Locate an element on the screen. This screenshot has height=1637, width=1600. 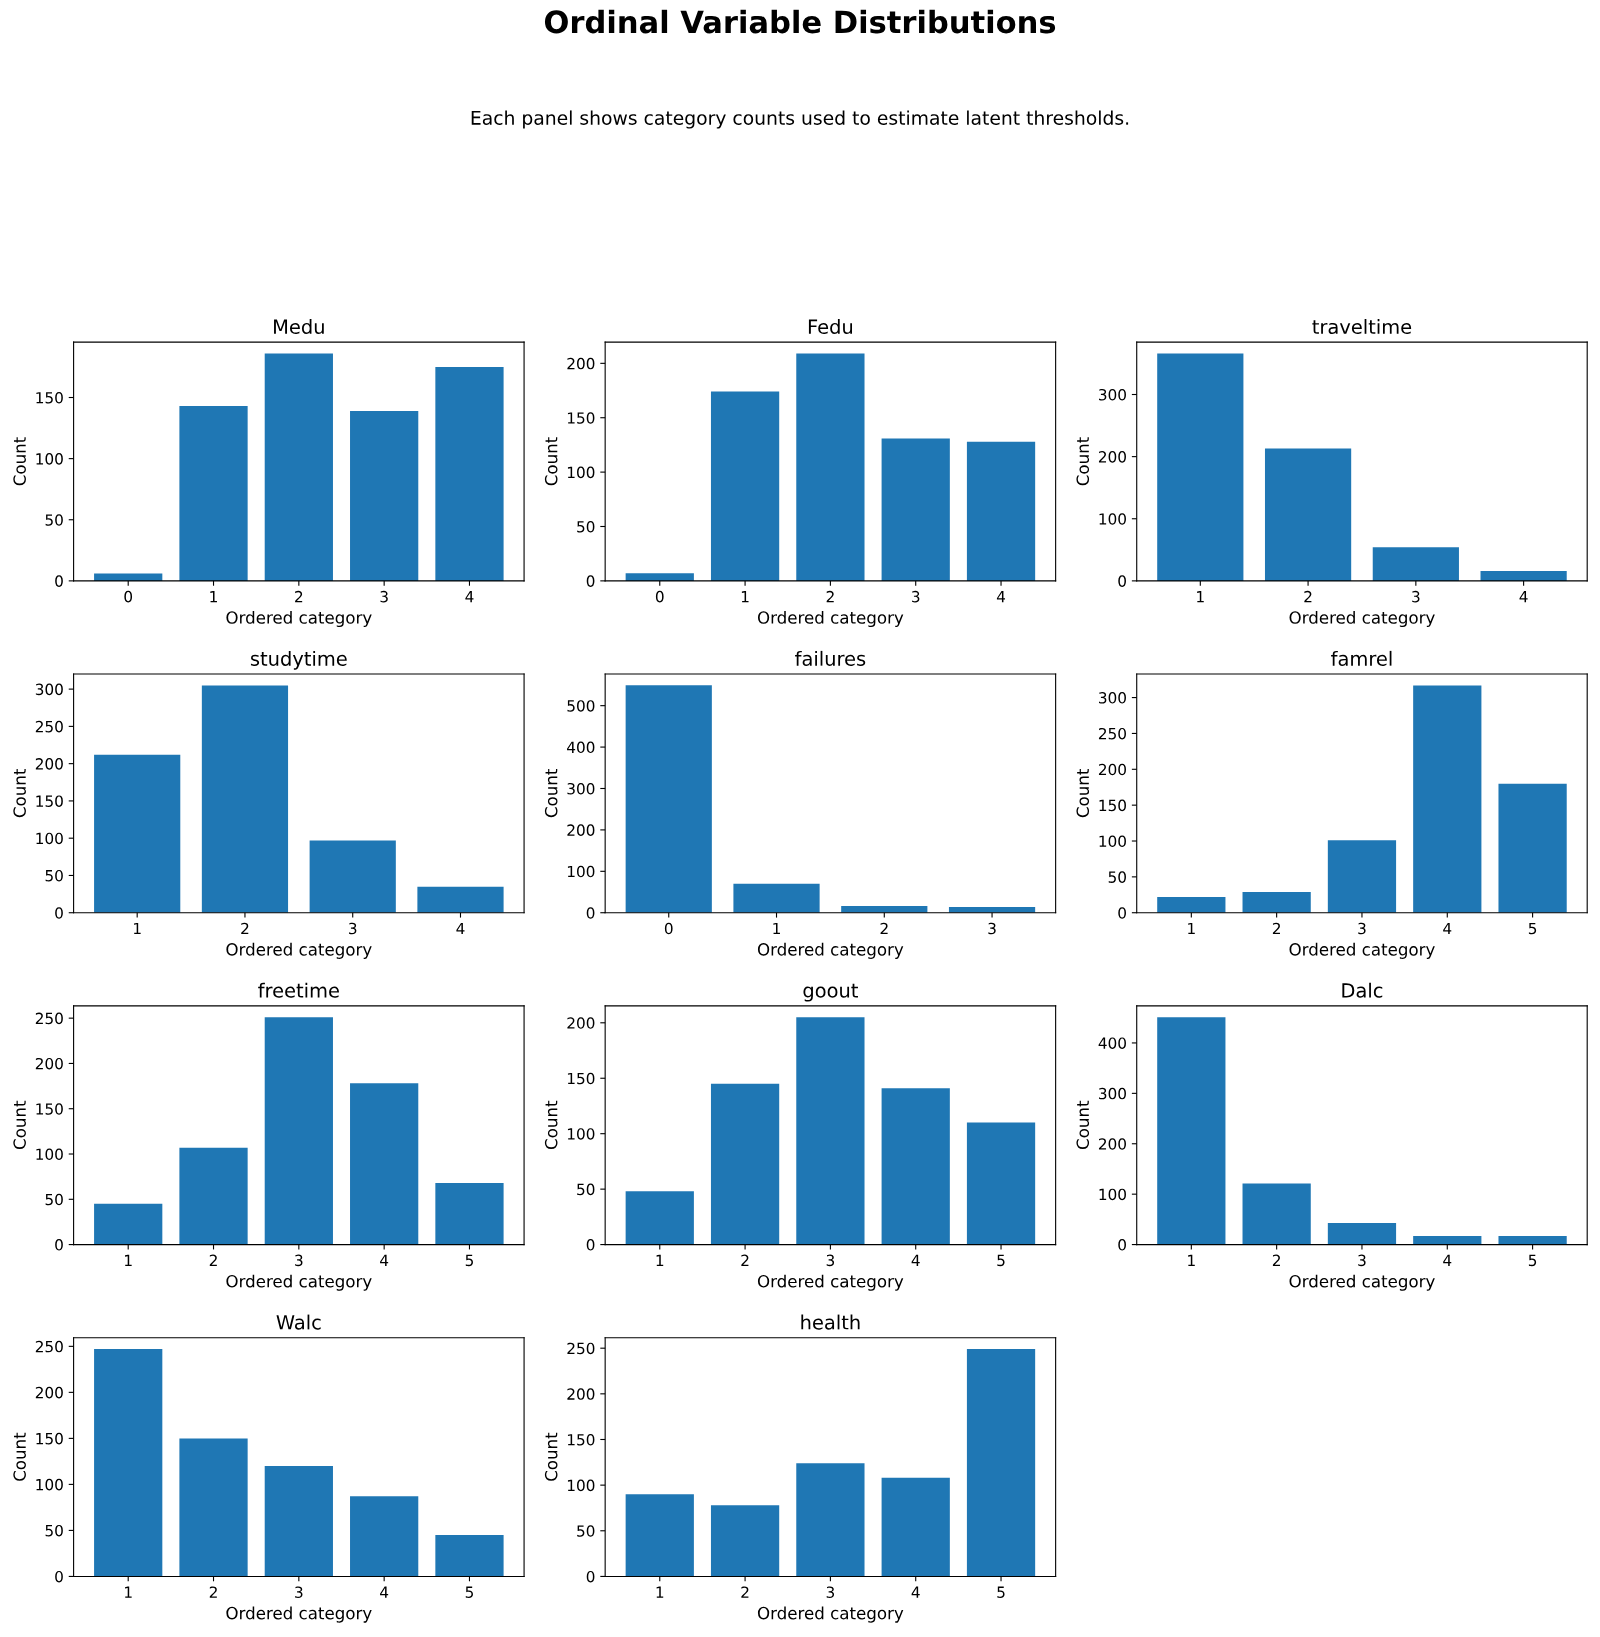
chart-title: studytime is located at coordinates (298, 660).